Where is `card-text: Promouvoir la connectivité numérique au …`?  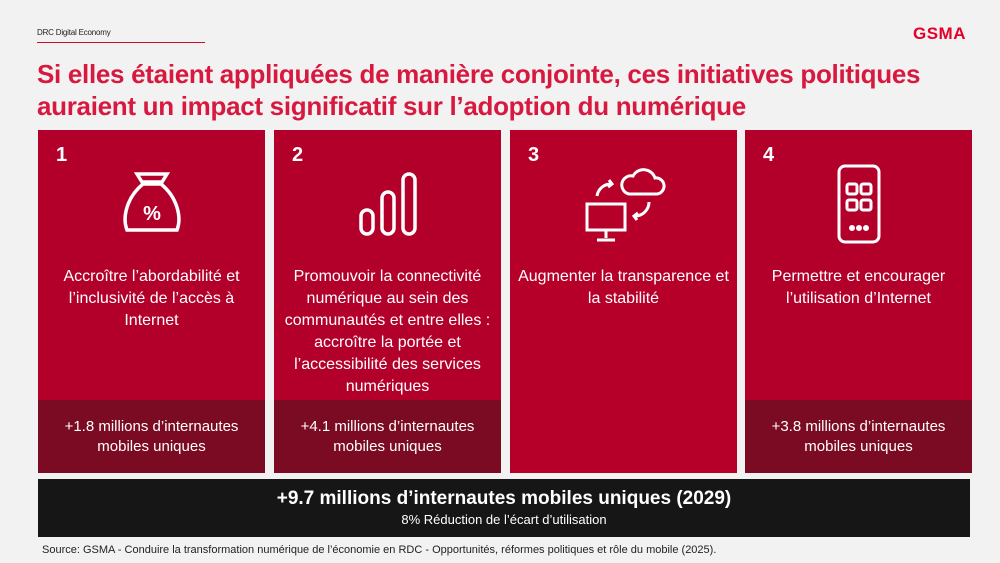
card-text: Promouvoir la connectivité numérique au … is located at coordinates (387, 331).